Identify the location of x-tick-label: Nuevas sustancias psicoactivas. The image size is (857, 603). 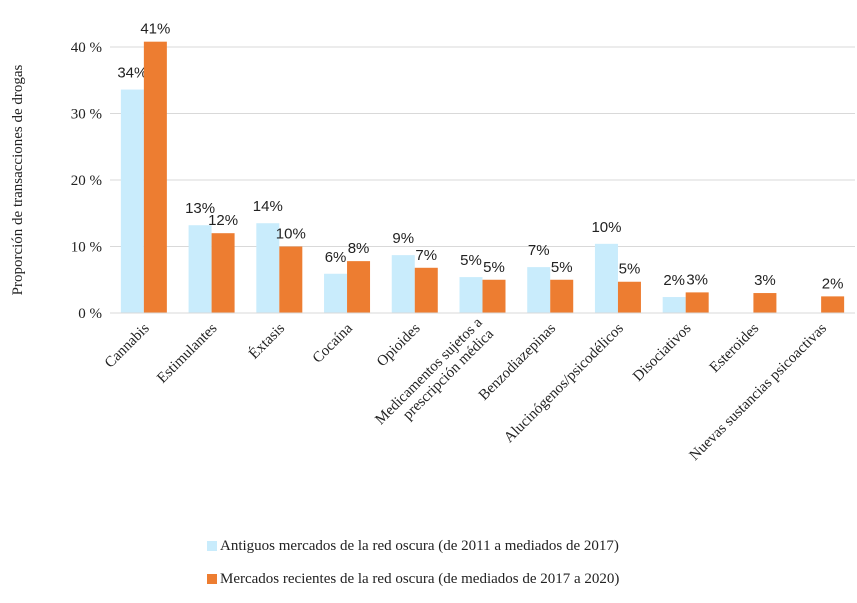
(758, 391).